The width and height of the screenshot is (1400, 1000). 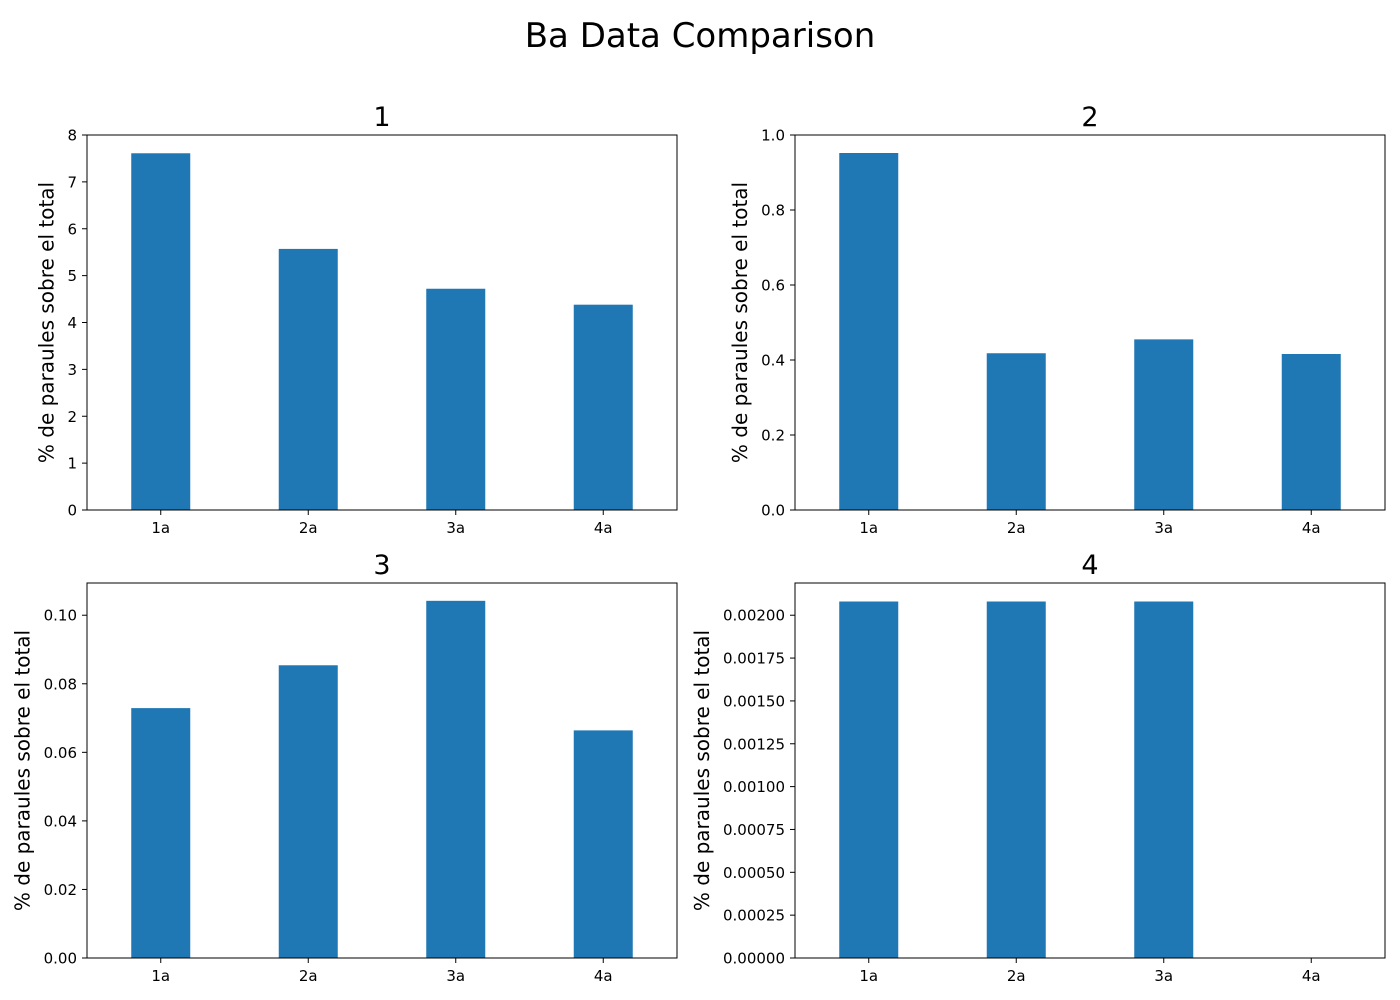 I want to click on subplot-title: 3, so click(x=381, y=565).